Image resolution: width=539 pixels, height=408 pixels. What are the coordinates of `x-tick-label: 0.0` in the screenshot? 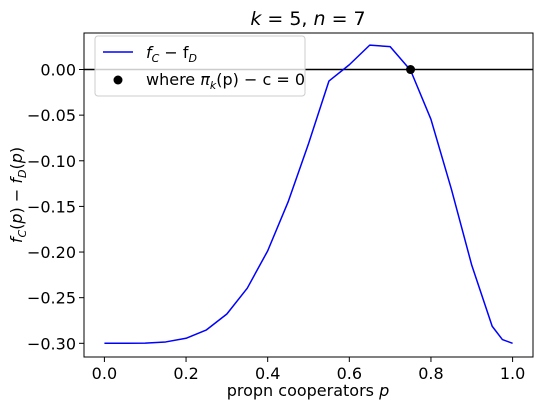 It's located at (104, 373).